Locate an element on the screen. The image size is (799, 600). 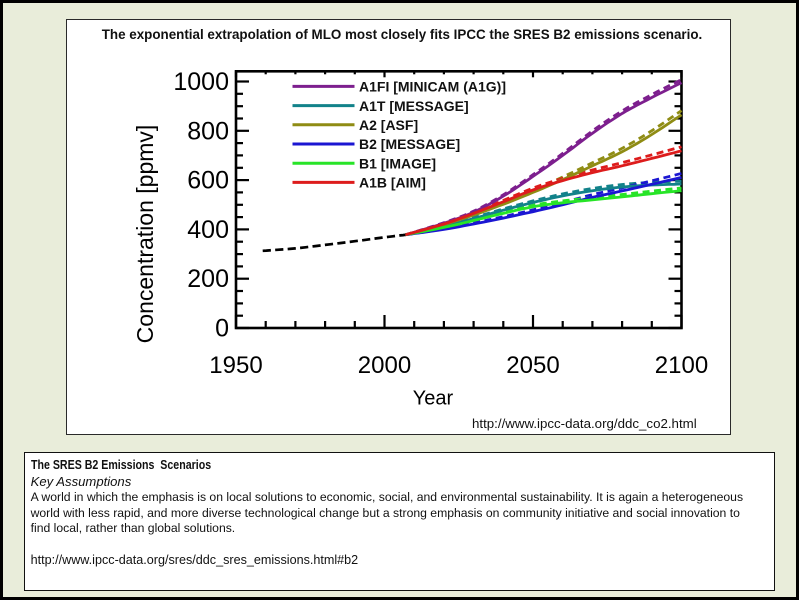
svg-text: A1T [MESSAGE] is located at coordinates (414, 105).